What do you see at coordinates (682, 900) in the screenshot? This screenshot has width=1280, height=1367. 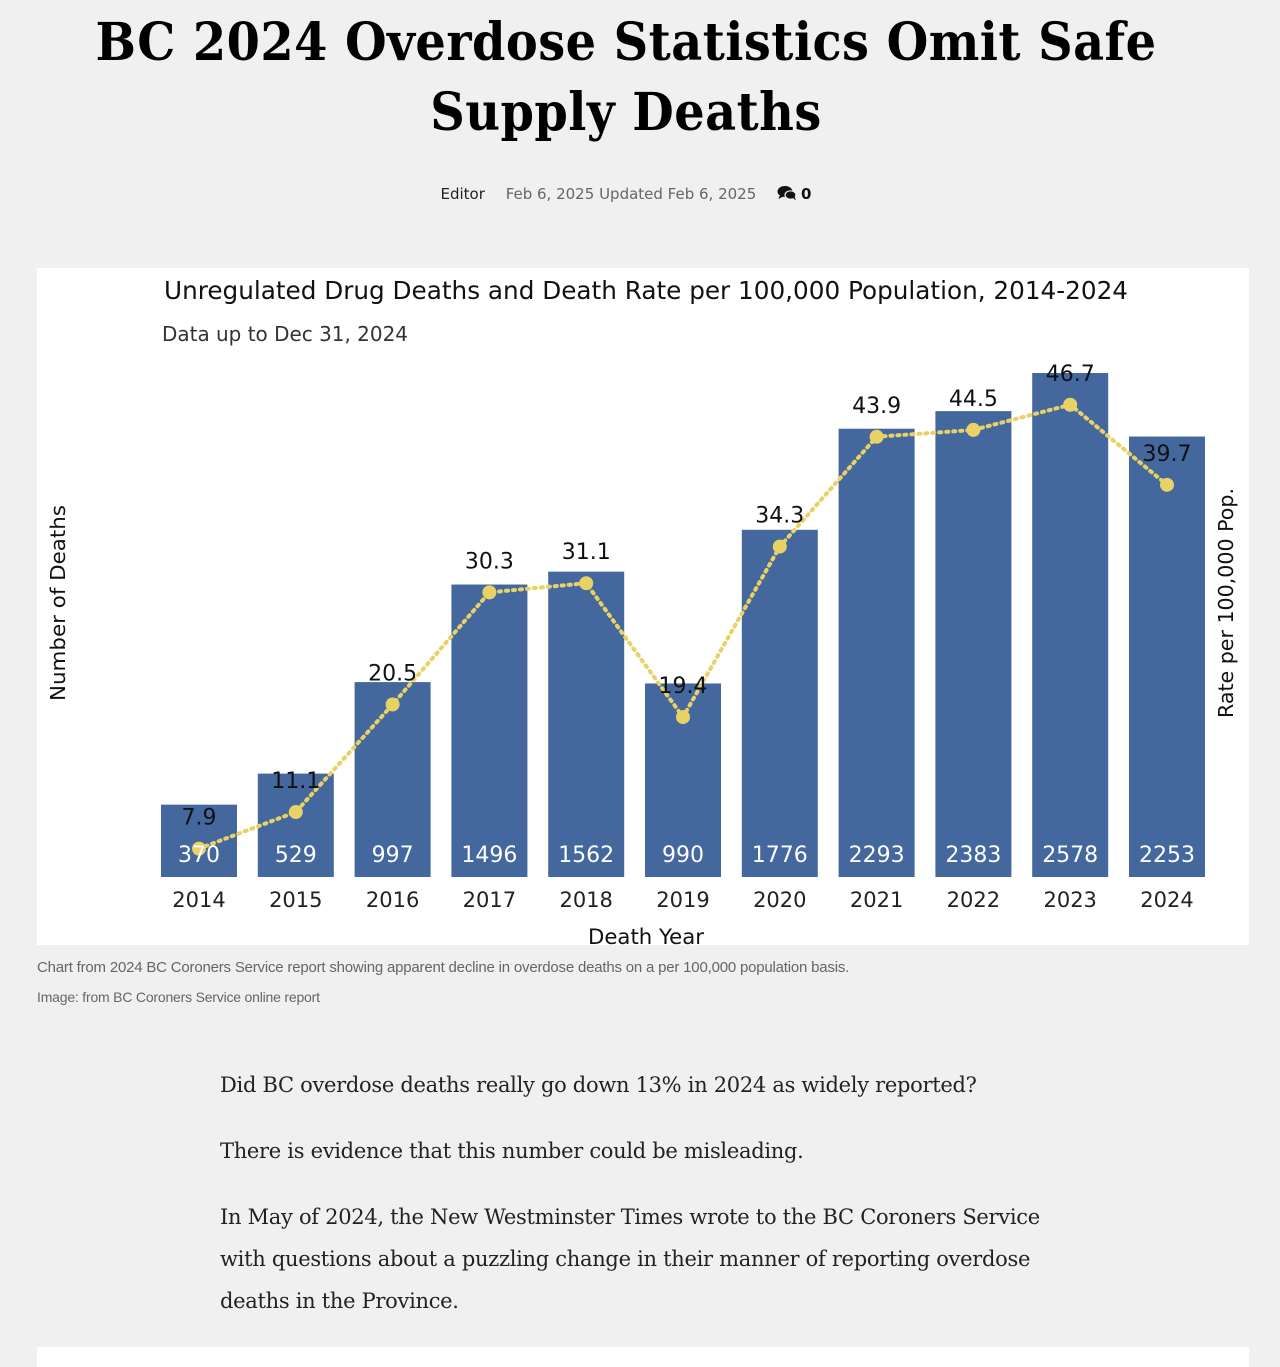 I see `x-tick-label-2019: 2019` at bounding box center [682, 900].